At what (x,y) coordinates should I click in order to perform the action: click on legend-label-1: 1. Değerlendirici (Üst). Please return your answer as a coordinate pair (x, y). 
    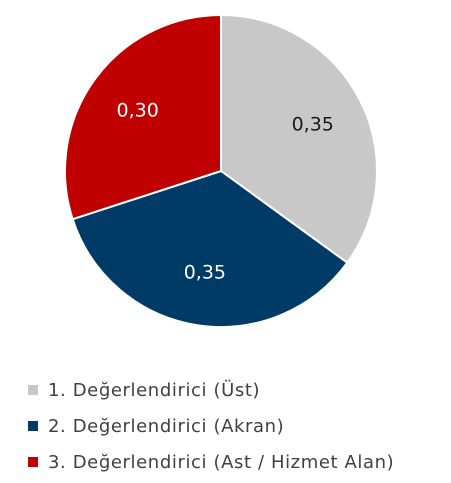
    Looking at the image, I should click on (154, 390).